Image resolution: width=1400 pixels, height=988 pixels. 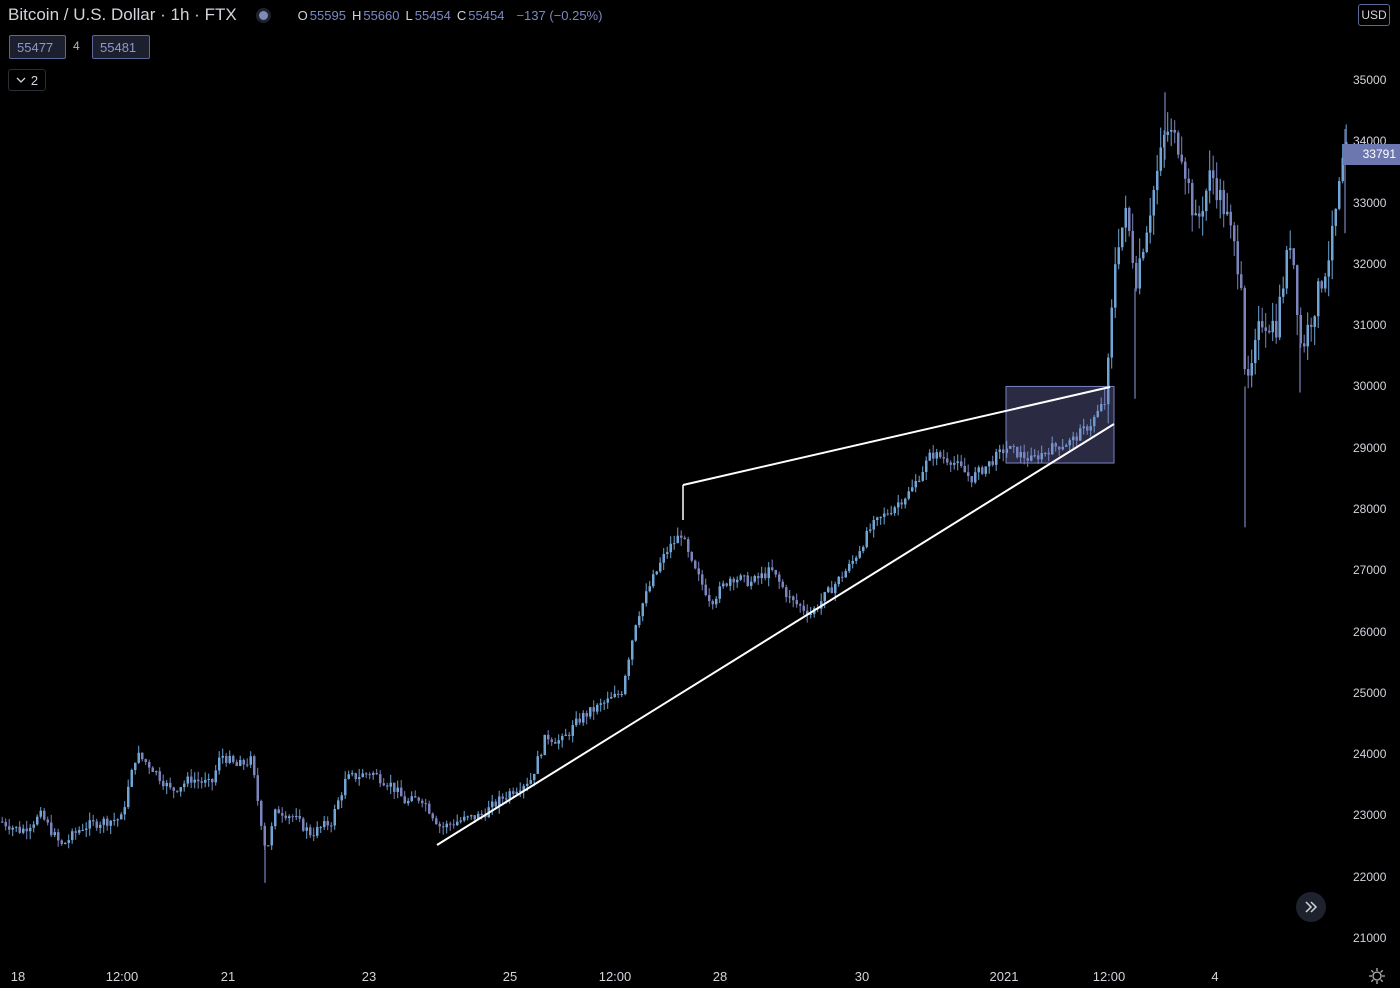 I want to click on open-value: 55595, so click(x=327, y=15).